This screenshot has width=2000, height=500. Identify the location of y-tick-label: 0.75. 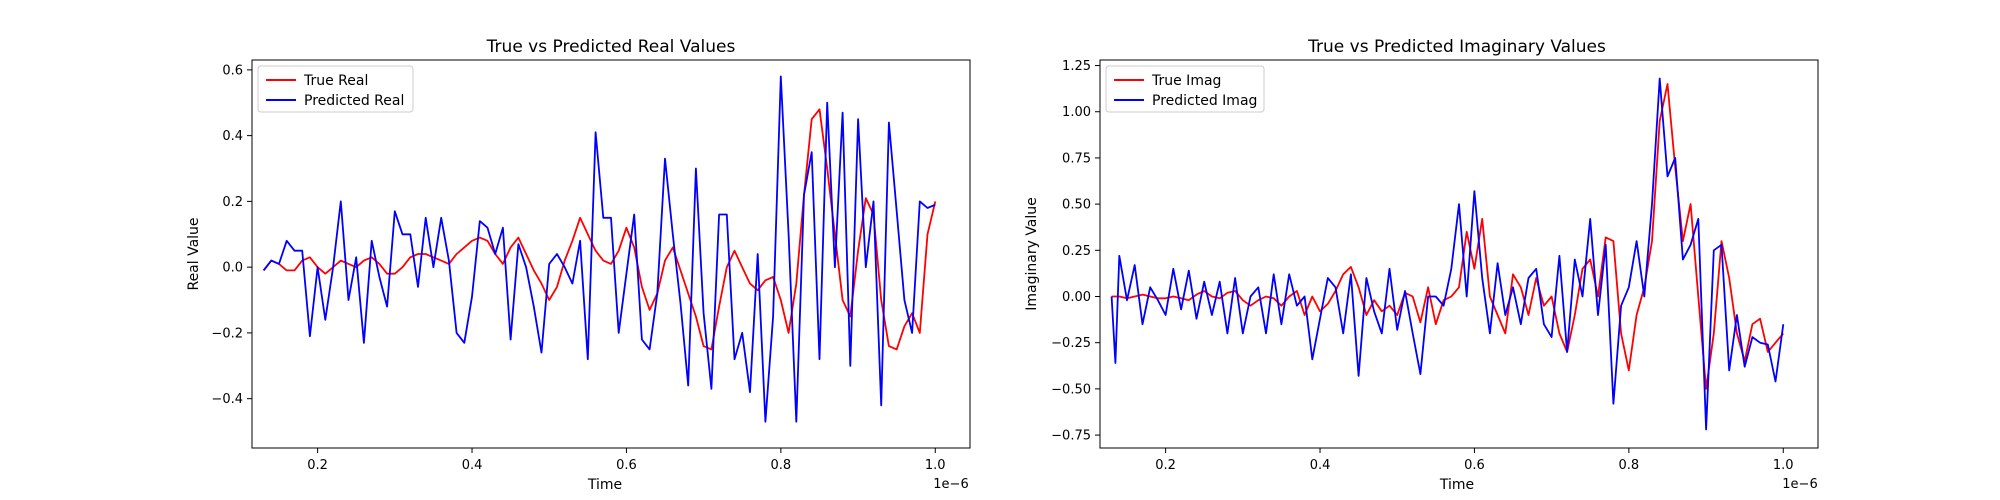
(1076, 158).